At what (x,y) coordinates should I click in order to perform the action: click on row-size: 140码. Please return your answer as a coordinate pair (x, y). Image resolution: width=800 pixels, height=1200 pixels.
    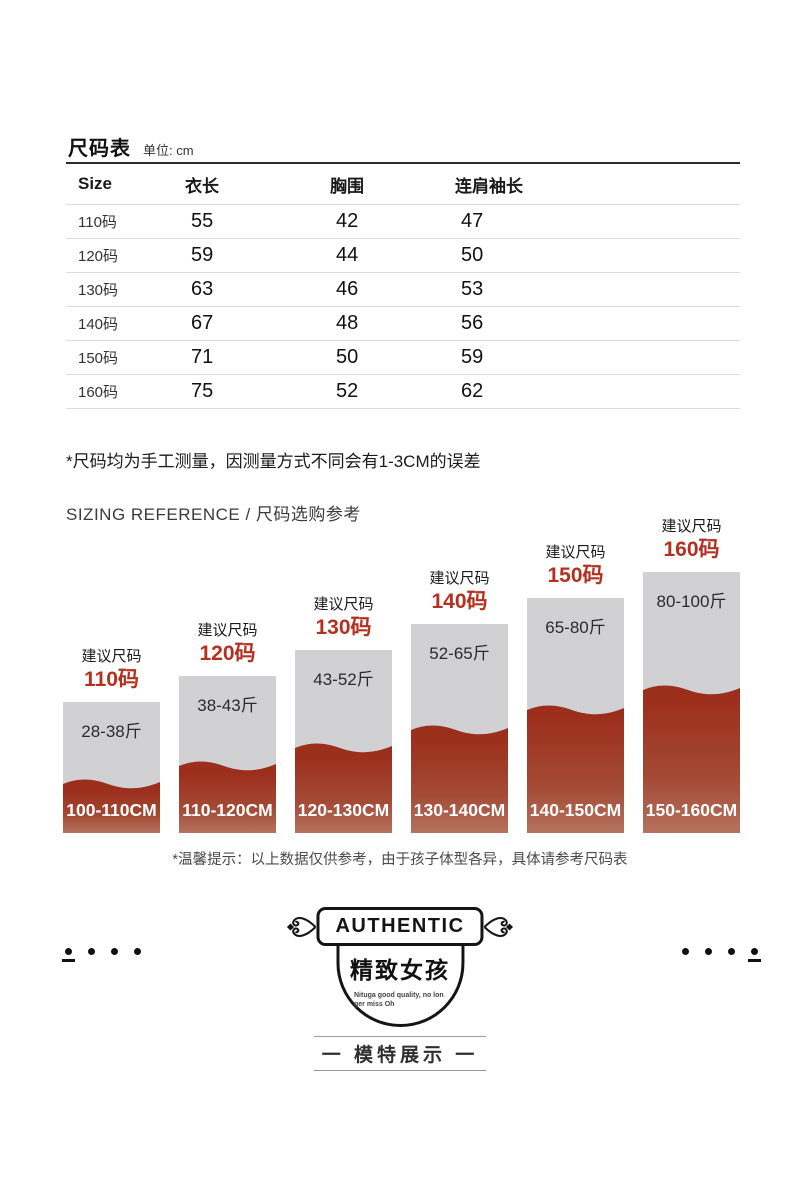
    Looking at the image, I should click on (98, 324).